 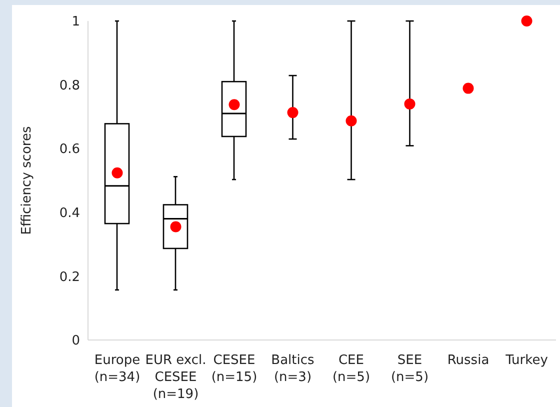 I want to click on x-tick-label: EUR excl. CESEE (n=19), so click(x=175, y=377).